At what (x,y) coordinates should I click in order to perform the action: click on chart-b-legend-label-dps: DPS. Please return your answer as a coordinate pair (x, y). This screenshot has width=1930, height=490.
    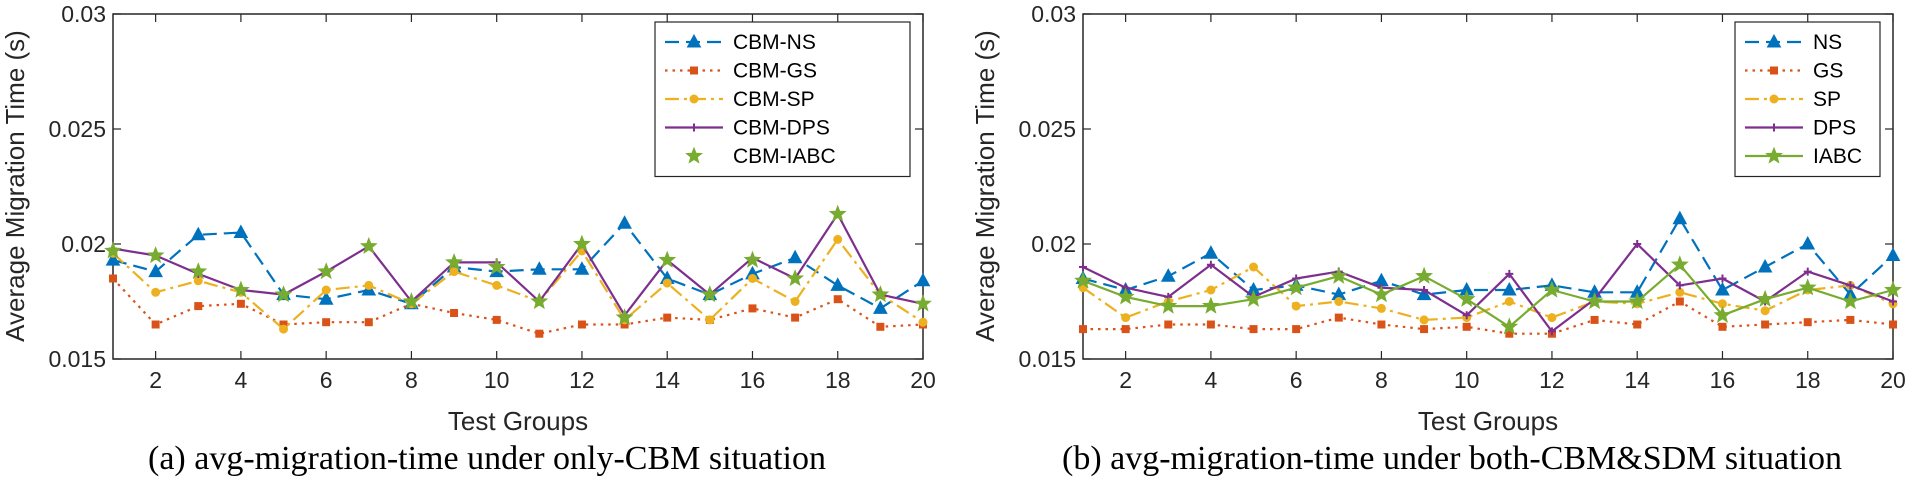
    Looking at the image, I should click on (1834, 128).